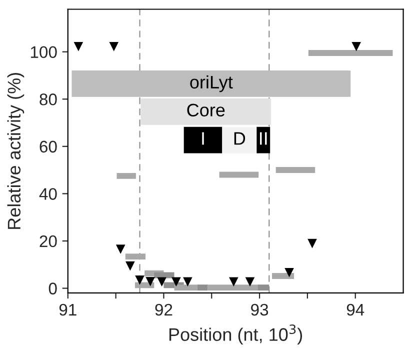  I want to click on y-tick-label: 20, so click(48, 241).